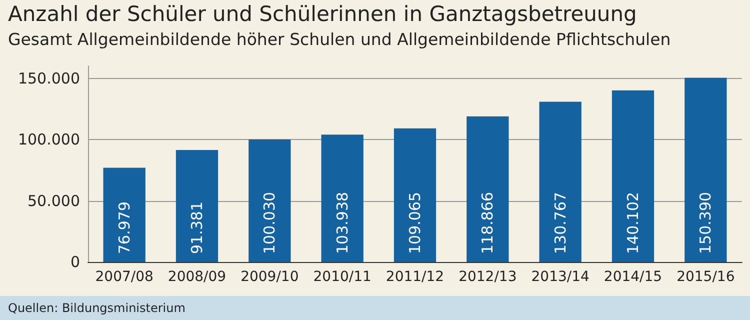 Image resolution: width=750 pixels, height=320 pixels. I want to click on chart-title: Anzahl der Schüler und Schülerinnen in Ganztagsbetreuung, so click(322, 14).